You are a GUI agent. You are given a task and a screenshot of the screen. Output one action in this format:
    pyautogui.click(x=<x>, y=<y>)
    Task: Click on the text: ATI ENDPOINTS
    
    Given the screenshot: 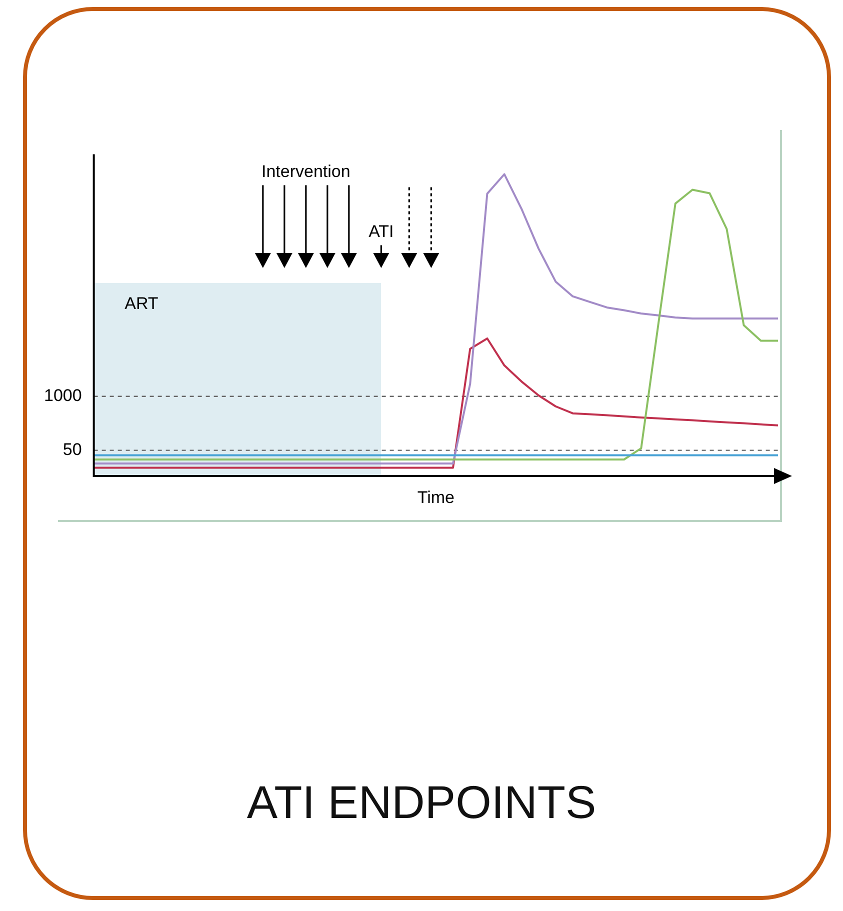 What is the action you would take?
    pyautogui.click(x=422, y=802)
    